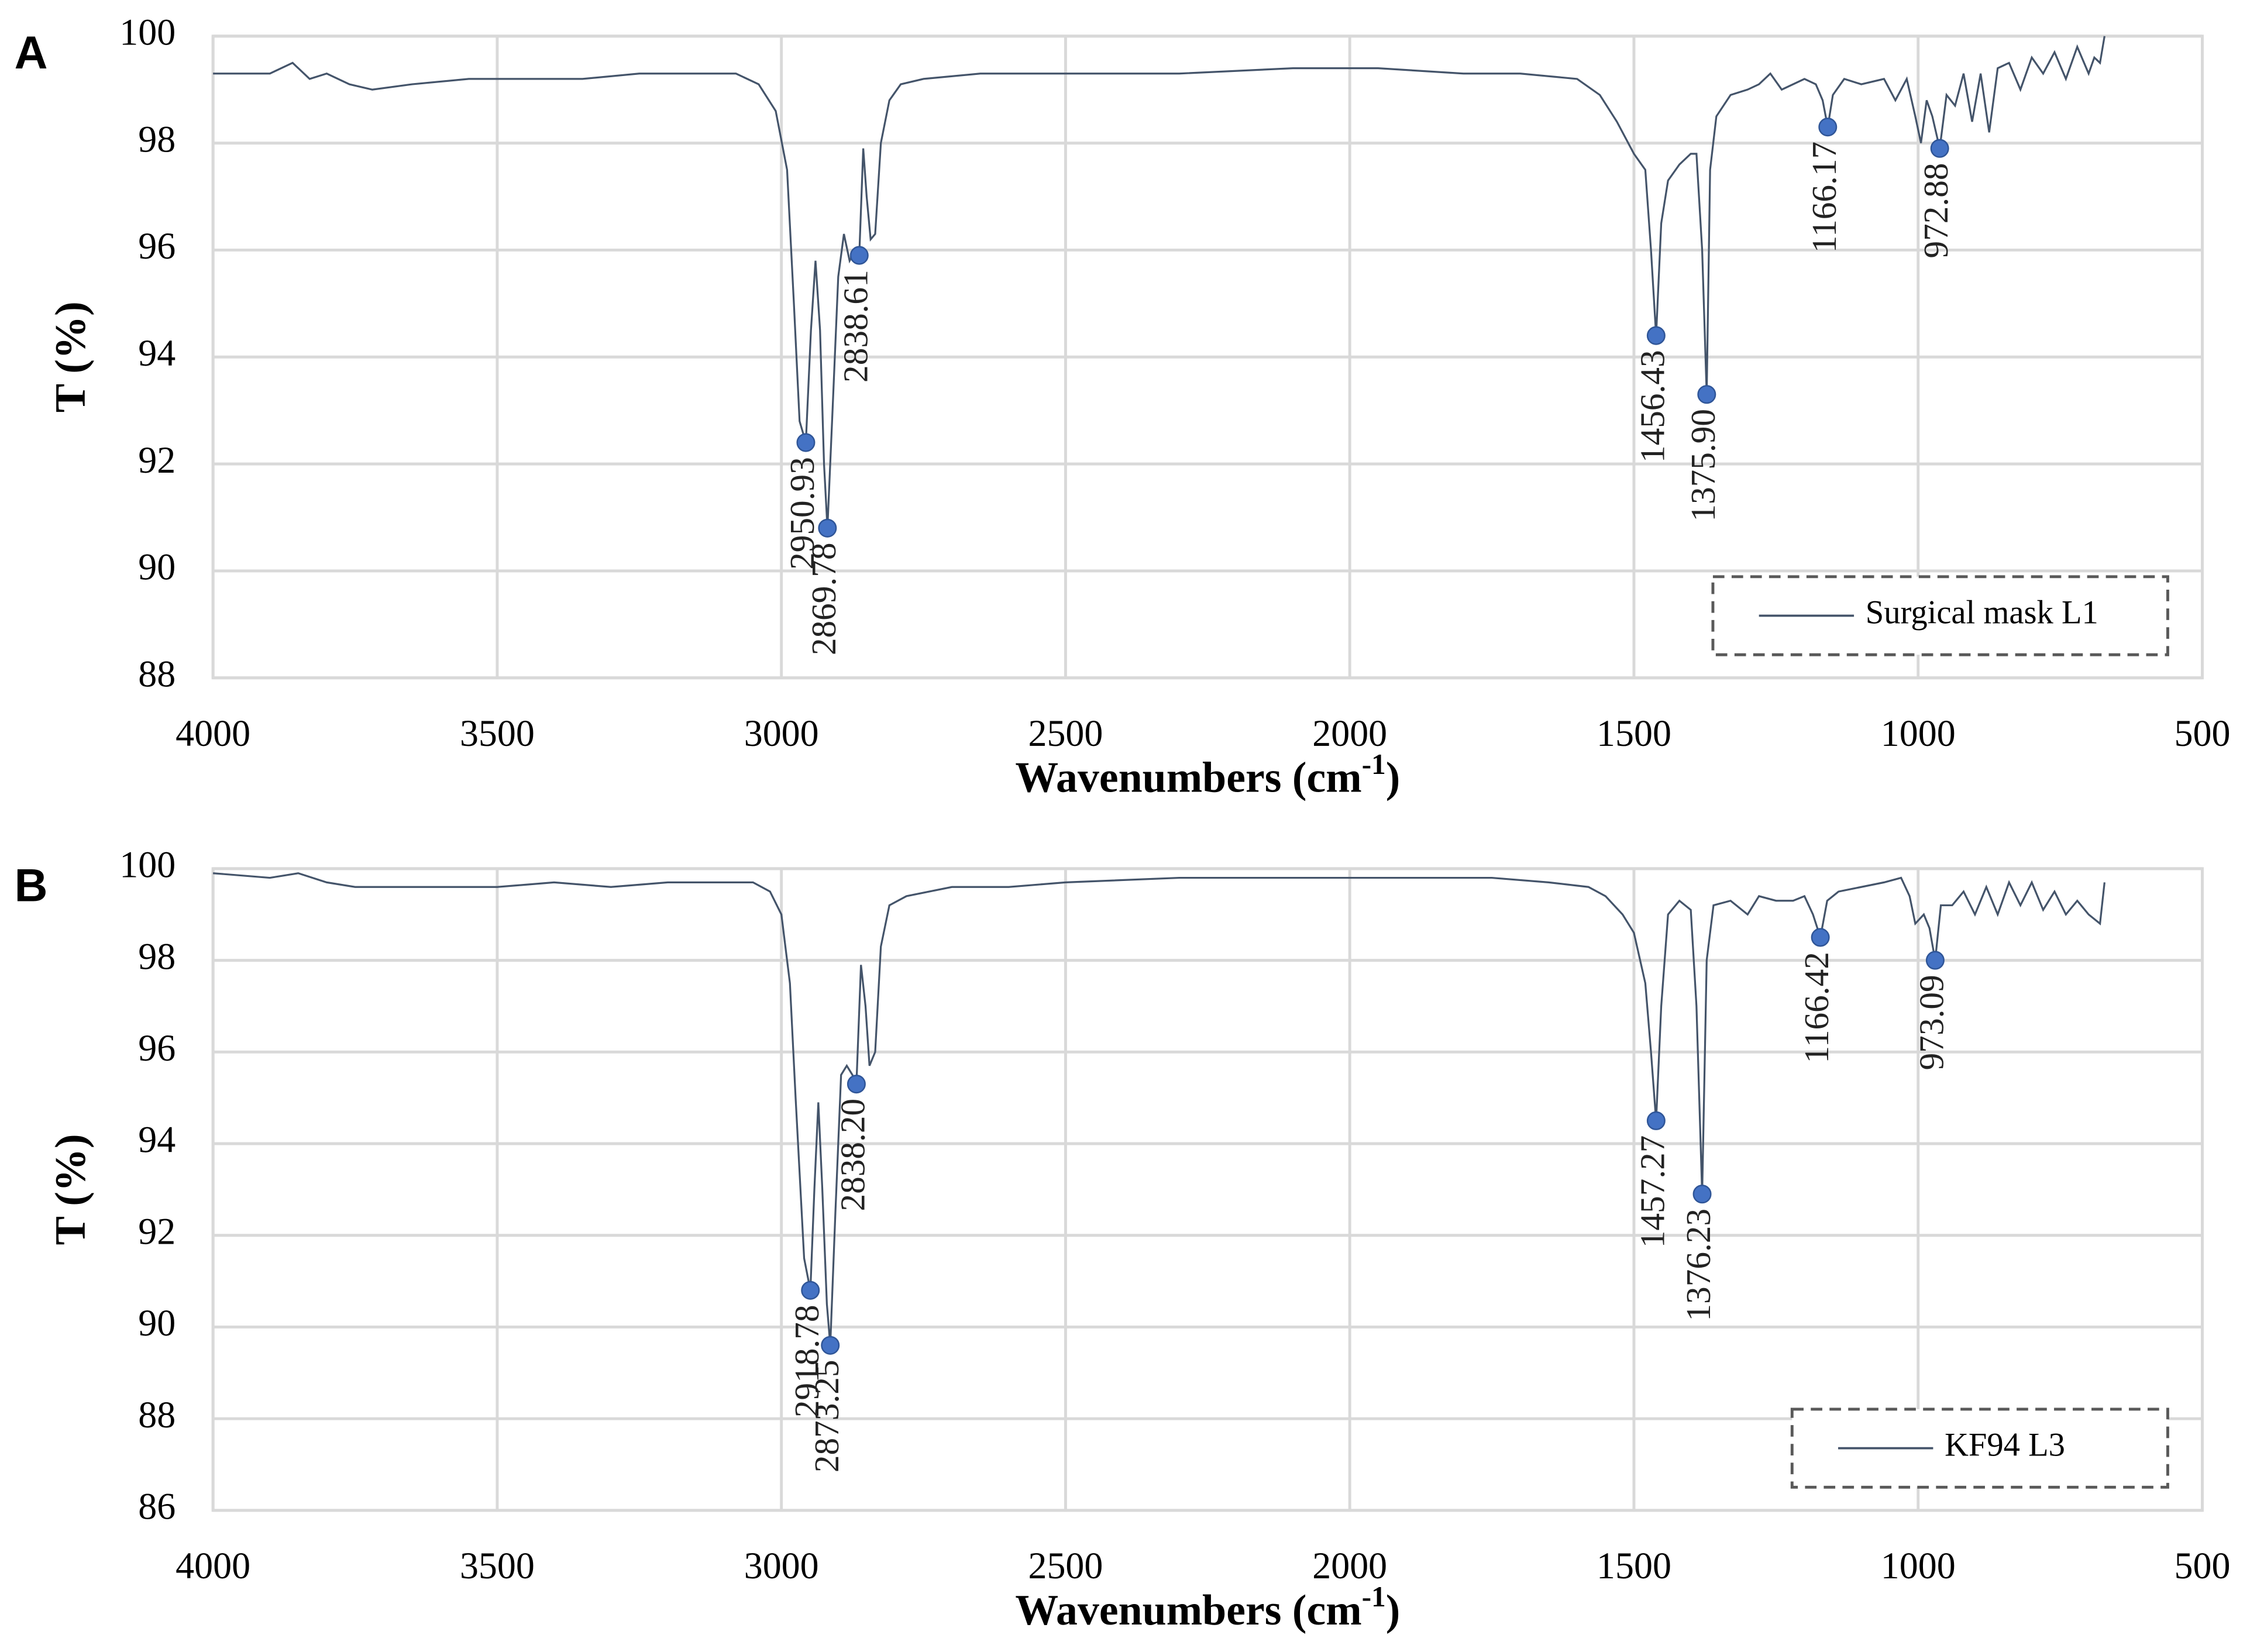  I want to click on peak-label: 1457.27, so click(1652, 1191).